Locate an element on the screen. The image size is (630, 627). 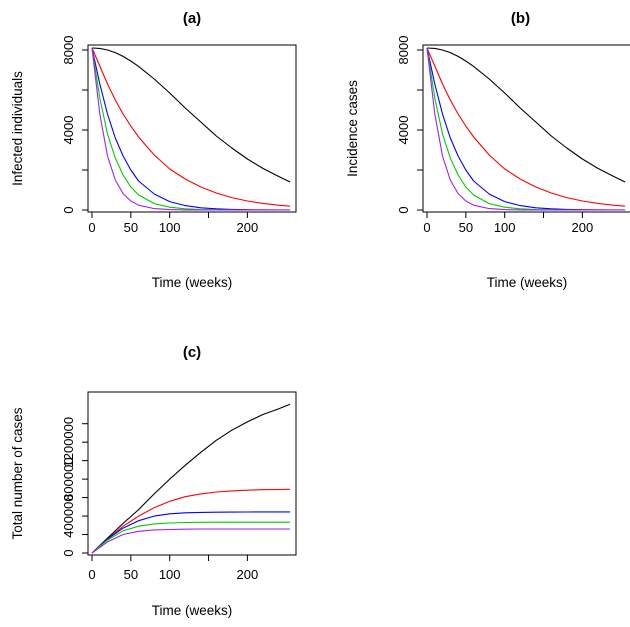
panel-c-plot-frame is located at coordinates (192, 473).